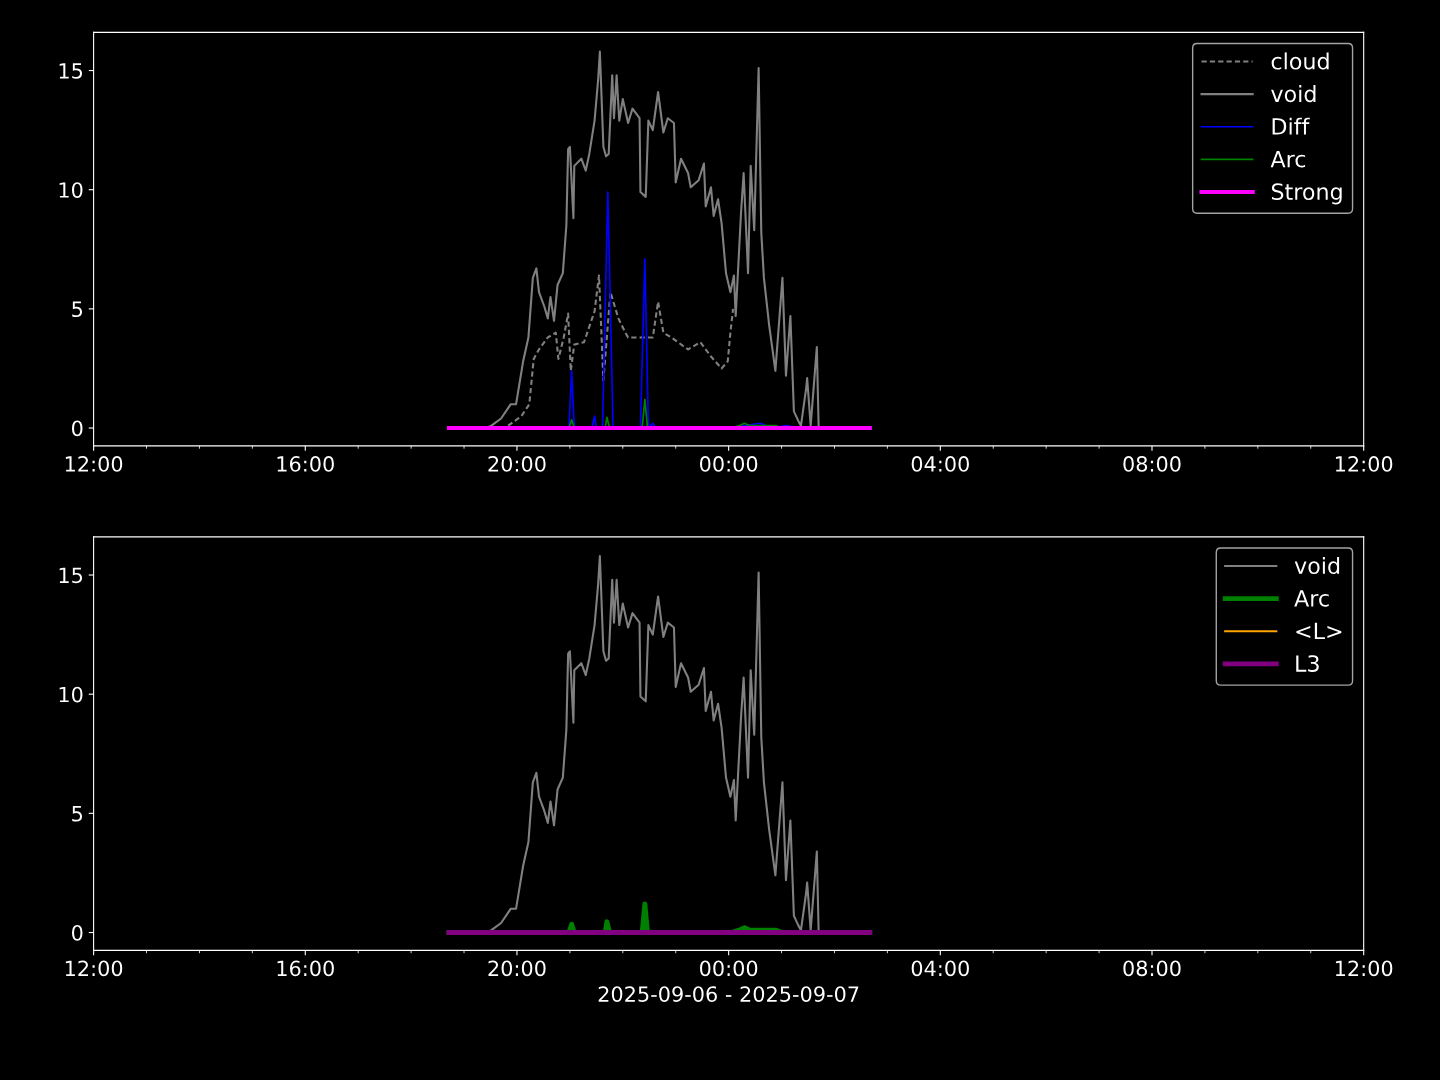  What do you see at coordinates (1307, 663) in the screenshot?
I see `legend-label: L3` at bounding box center [1307, 663].